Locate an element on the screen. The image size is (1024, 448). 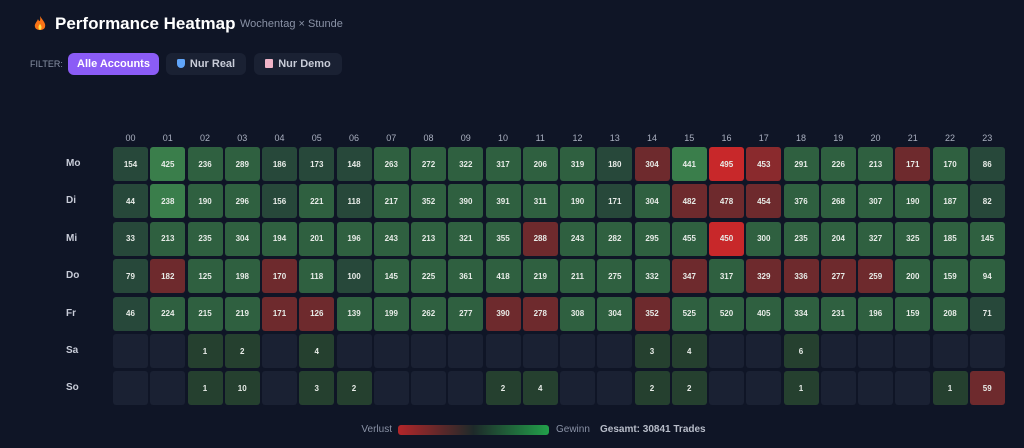
heatmap-cell: 289 is located at coordinates (242, 164).